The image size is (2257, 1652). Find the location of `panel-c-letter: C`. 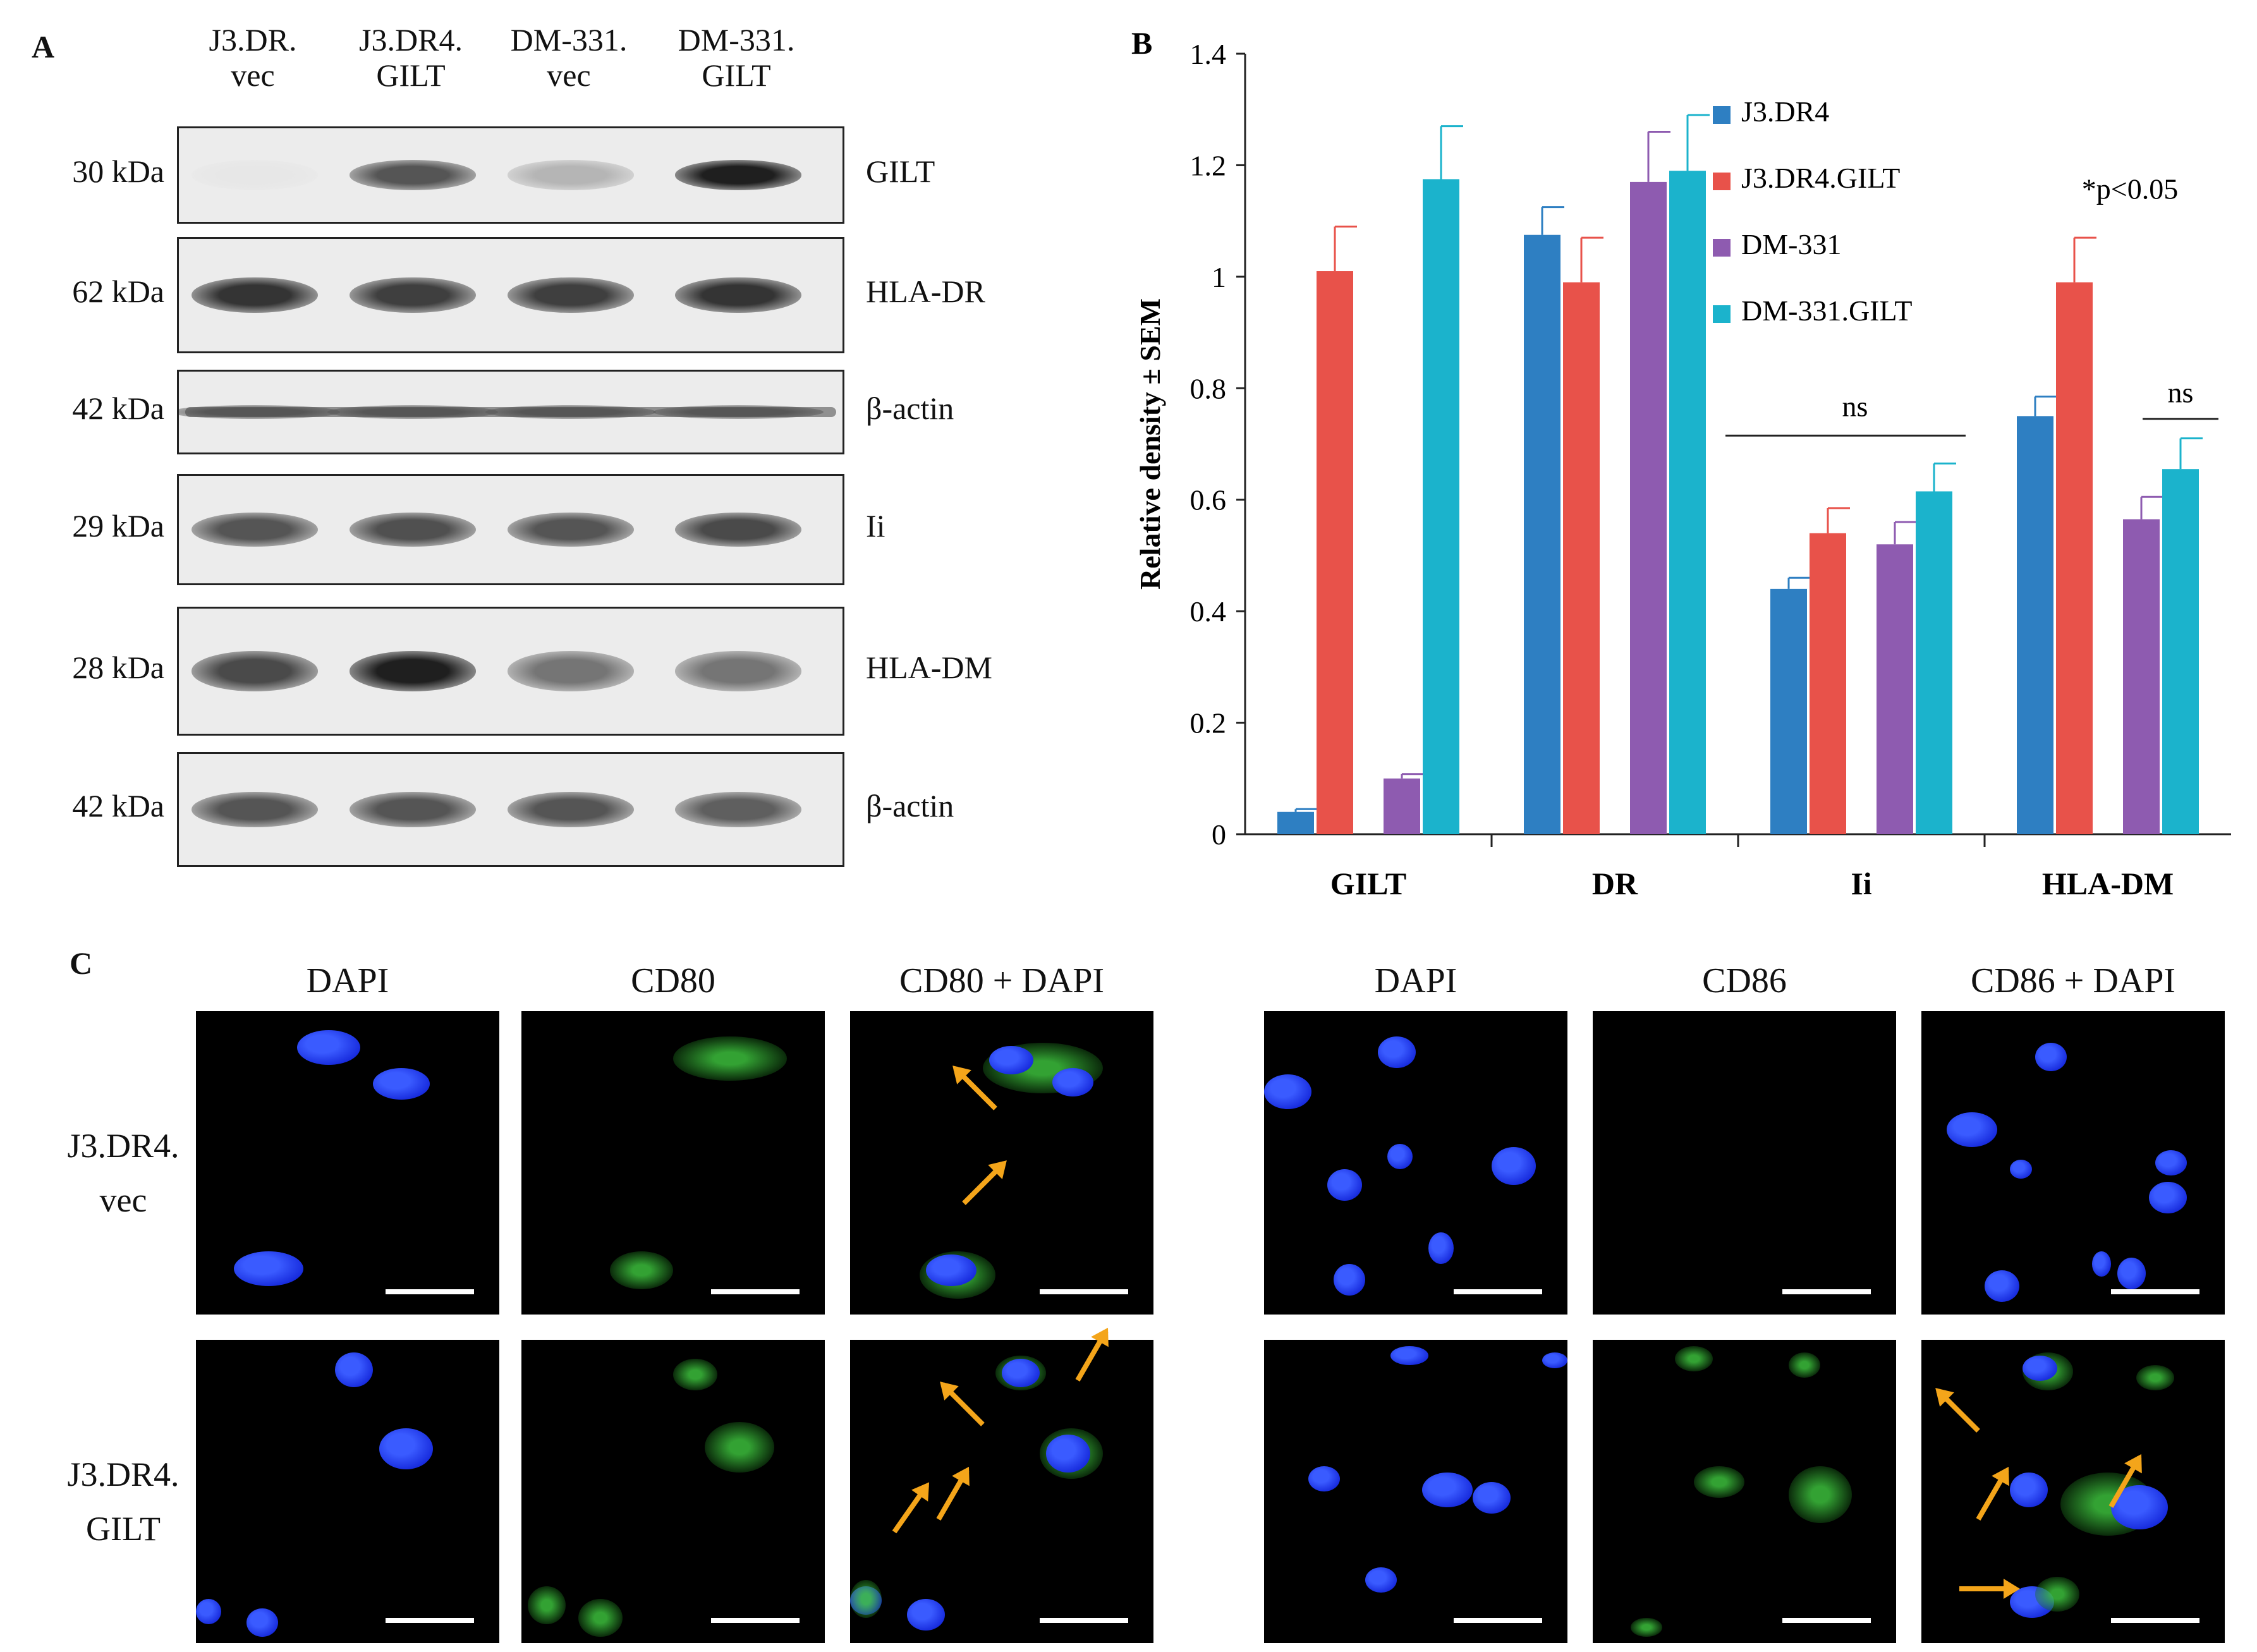

panel-c-letter: C is located at coordinates (82, 963).